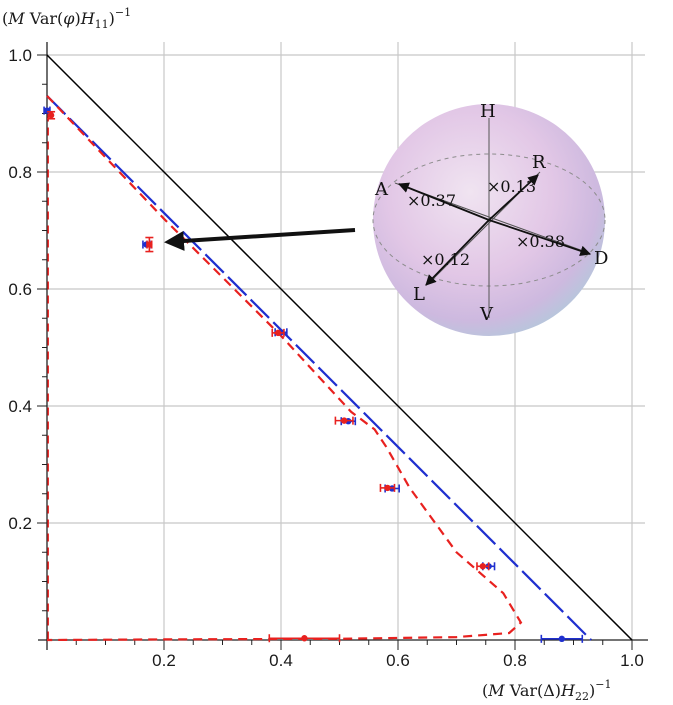  What do you see at coordinates (539, 162) in the screenshot?
I see `pole-label-r: R` at bounding box center [539, 162].